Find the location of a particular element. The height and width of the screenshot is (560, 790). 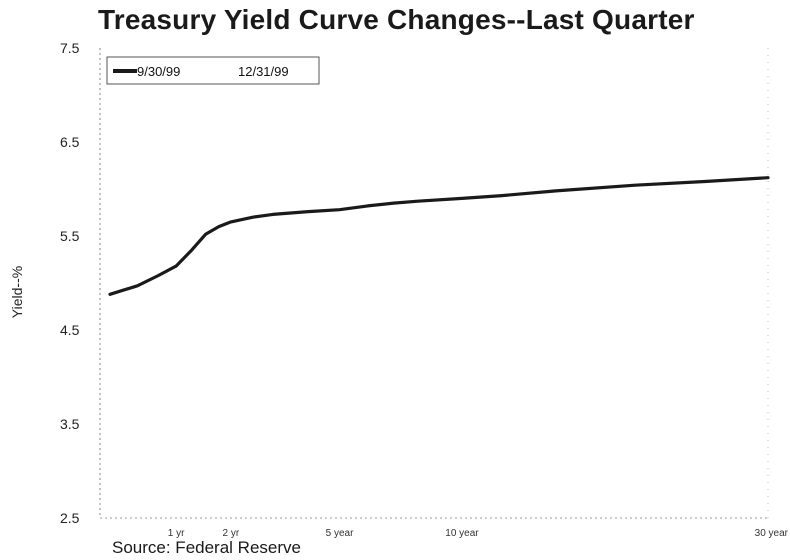

y-tick-label: 4.5 is located at coordinates (70, 330).